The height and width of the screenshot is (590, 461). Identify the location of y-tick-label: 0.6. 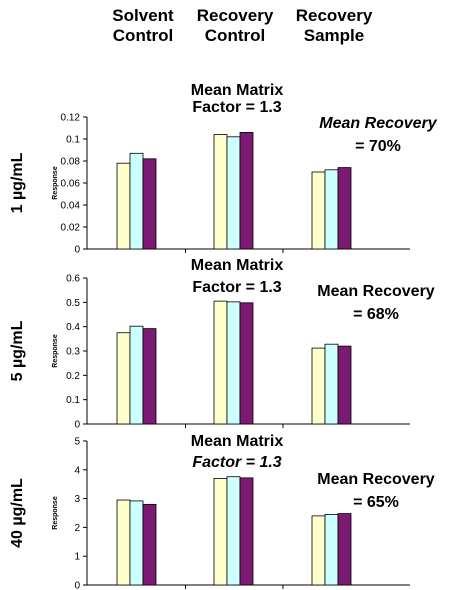
(73, 279).